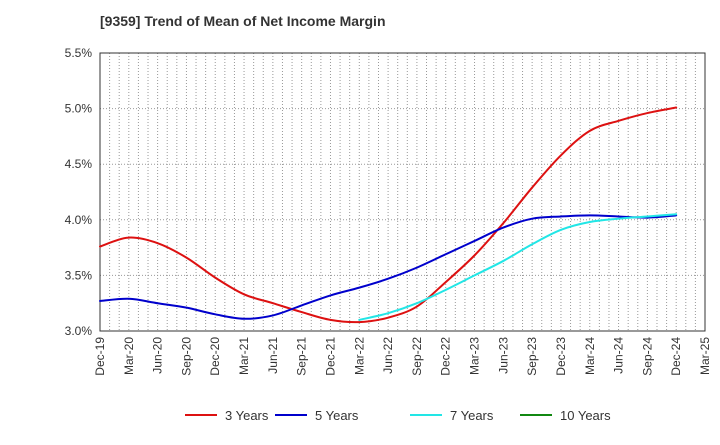 The height and width of the screenshot is (445, 720). I want to click on y-tick-label: 3.0%, so click(79, 331).